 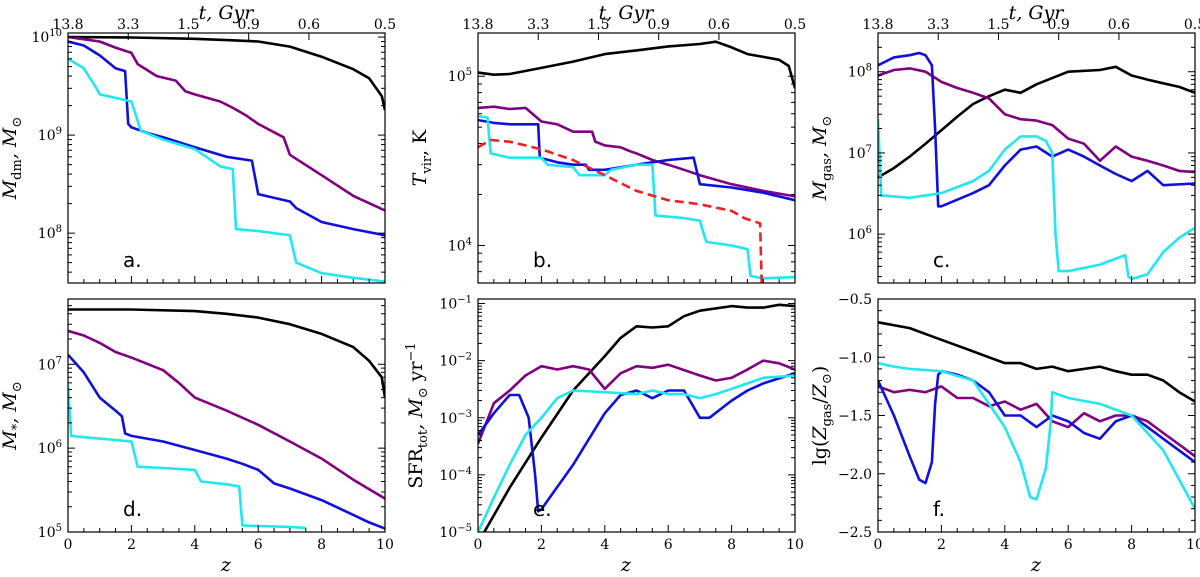 I want to click on y-axis-label: Mdm, M⊙, so click(x=12, y=159).